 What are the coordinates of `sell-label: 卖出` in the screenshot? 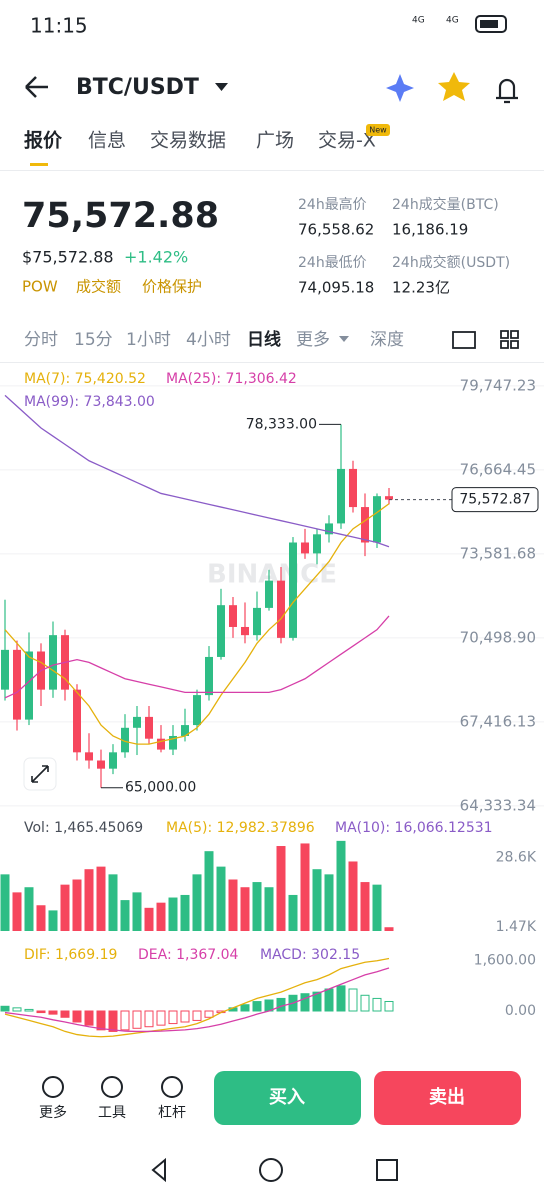 It's located at (447, 1097).